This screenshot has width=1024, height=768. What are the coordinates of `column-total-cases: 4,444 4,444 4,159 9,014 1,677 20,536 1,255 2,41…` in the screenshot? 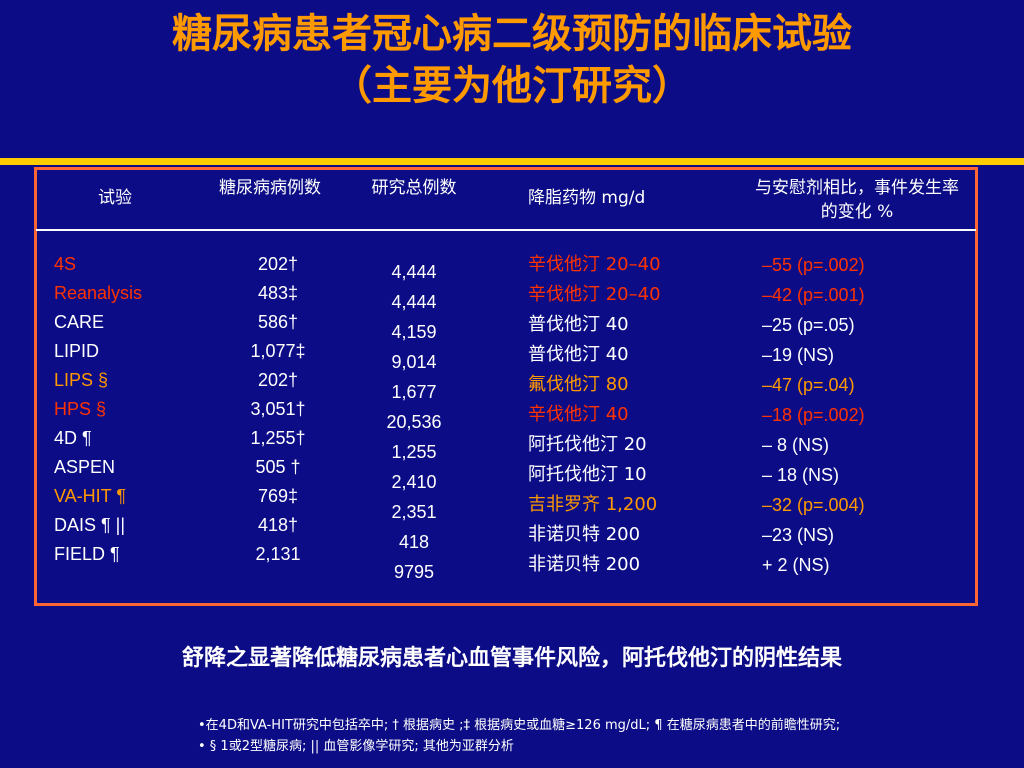 It's located at (414, 422).